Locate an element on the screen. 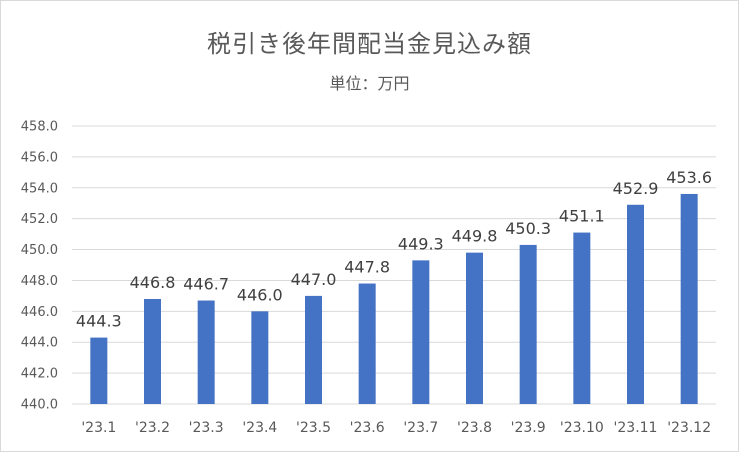 The height and width of the screenshot is (452, 739). x-tick-label: '23.8 is located at coordinates (474, 428).